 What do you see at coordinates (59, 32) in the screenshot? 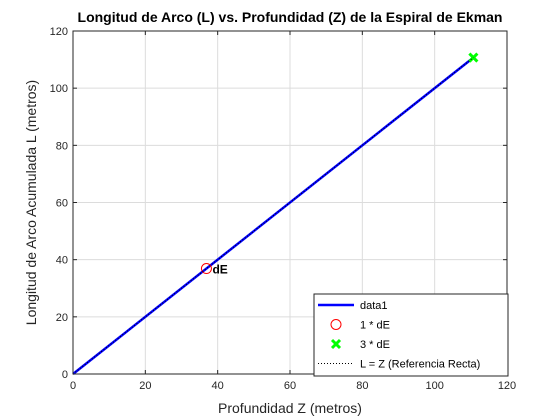
I see `y-tick-label: 120` at bounding box center [59, 32].